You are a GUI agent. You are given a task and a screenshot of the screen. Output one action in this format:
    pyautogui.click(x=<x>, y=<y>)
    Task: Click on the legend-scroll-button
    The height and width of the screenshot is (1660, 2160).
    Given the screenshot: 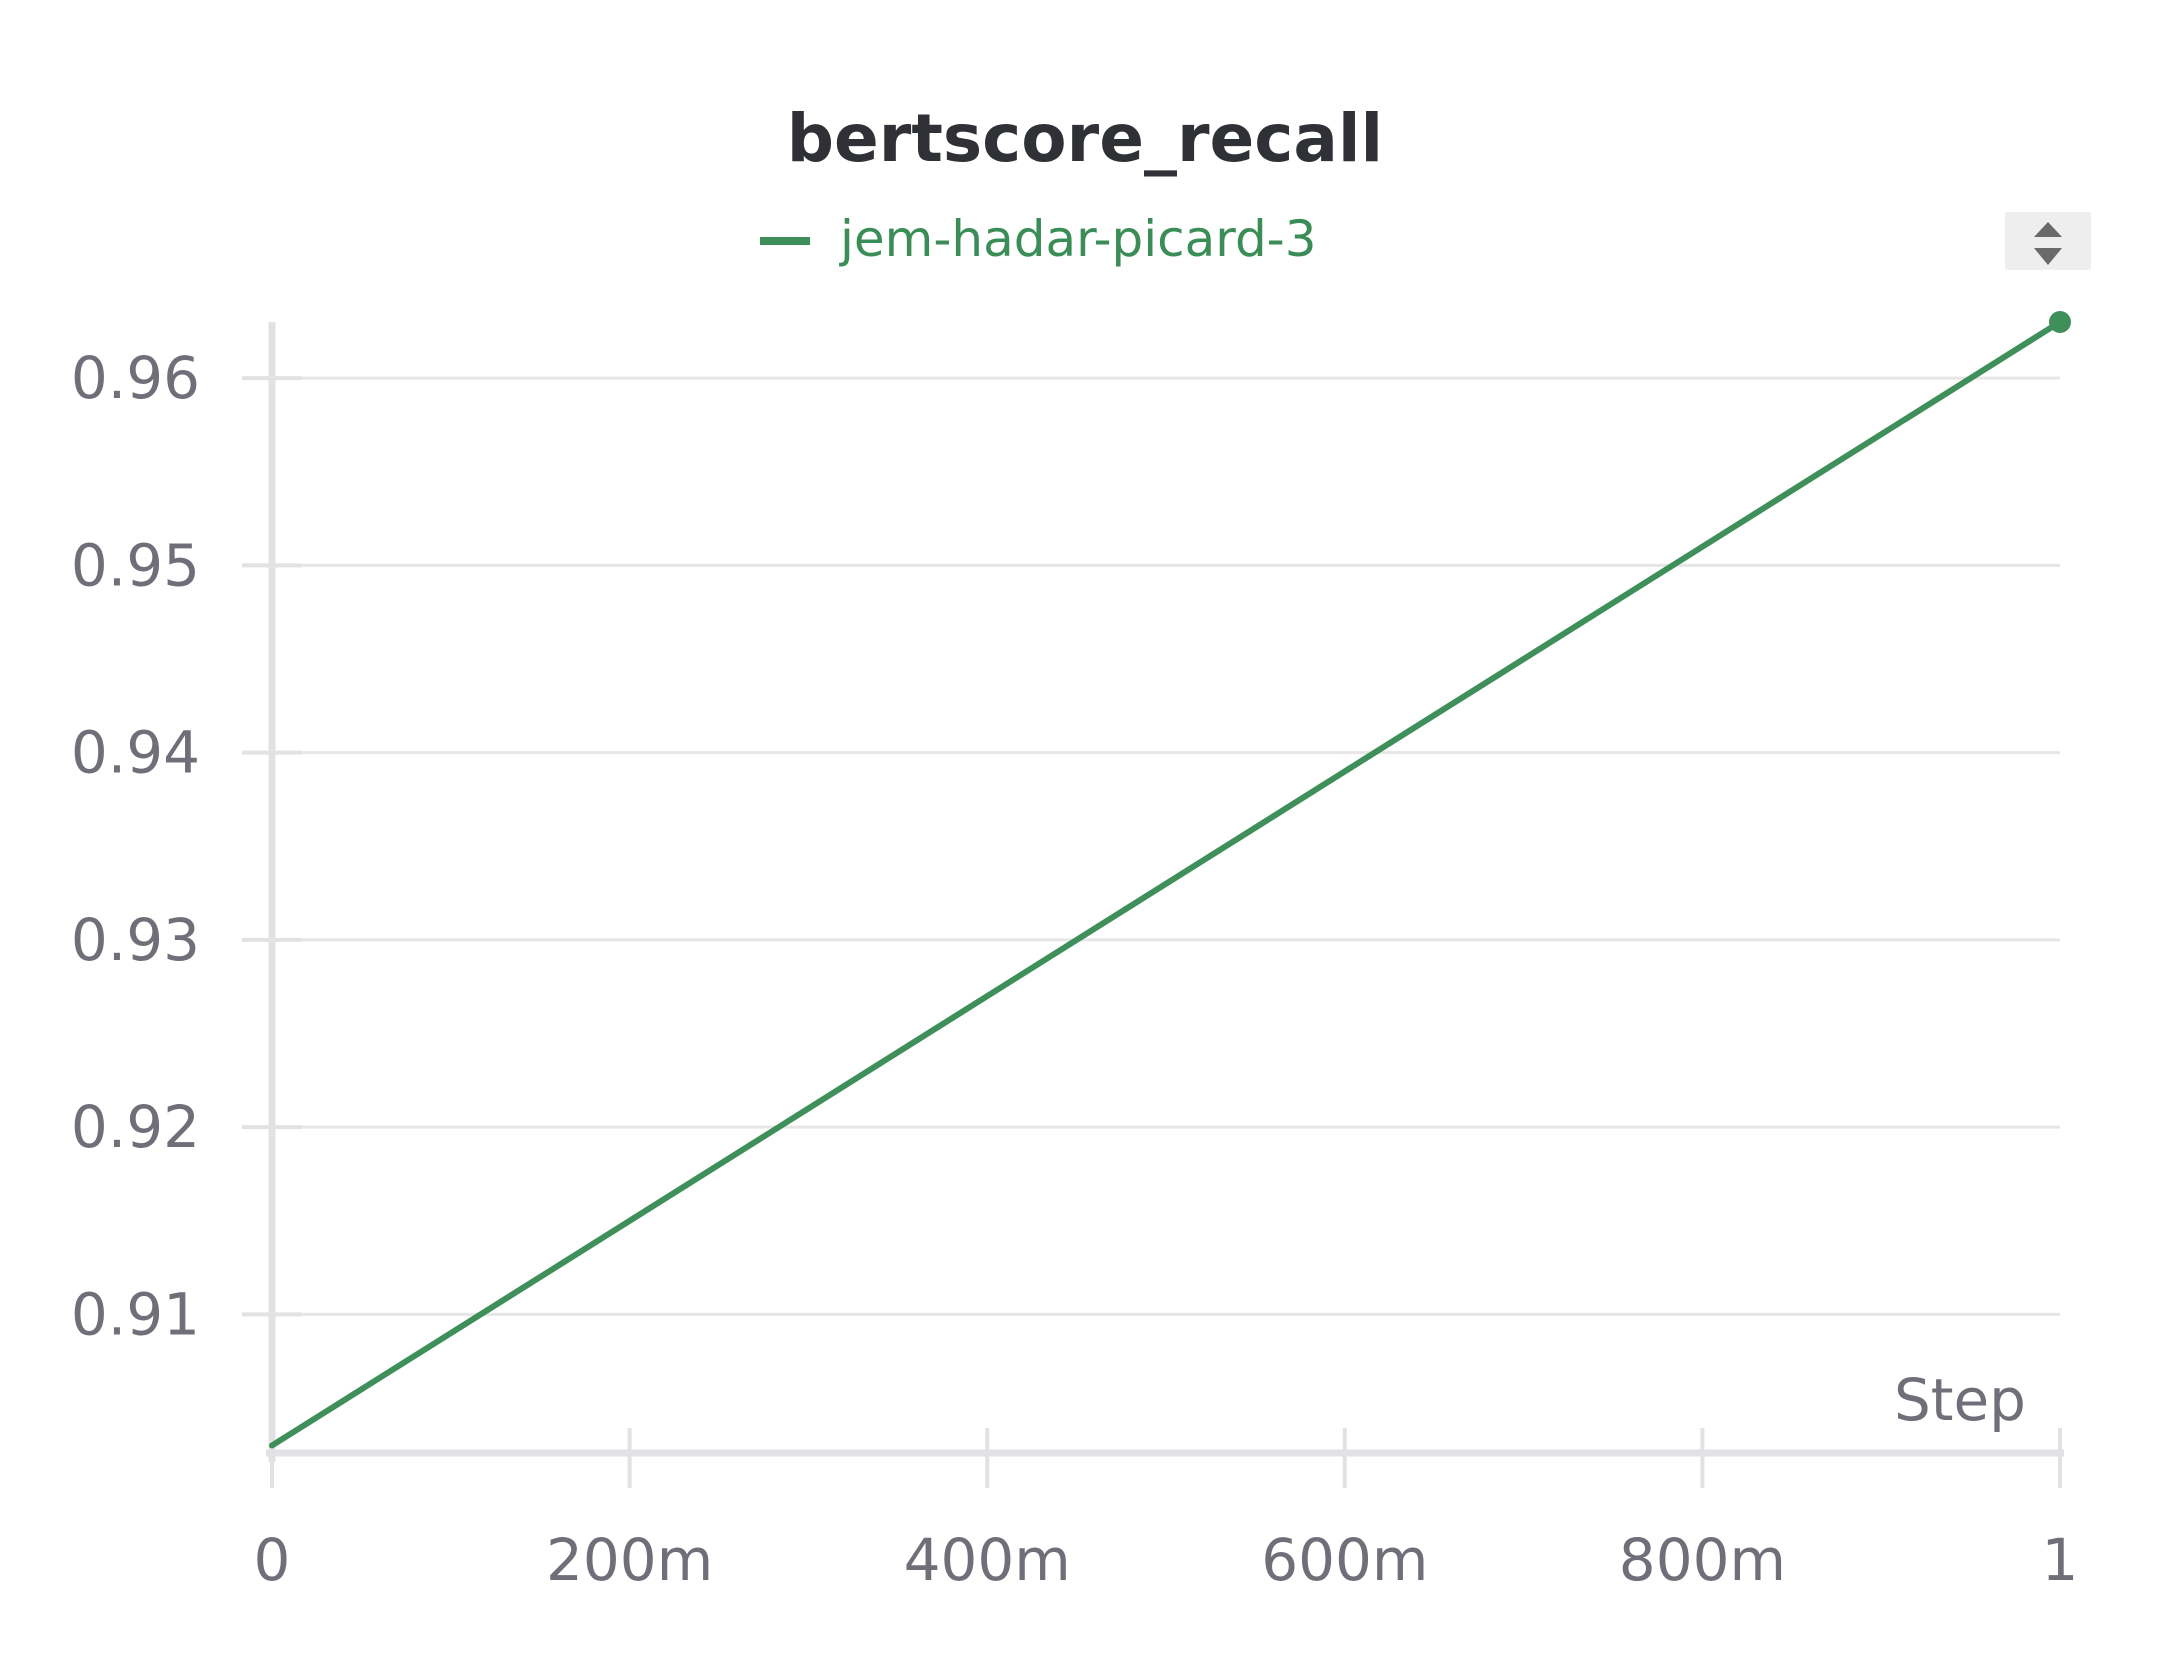 What is the action you would take?
    pyautogui.click(x=2048, y=241)
    